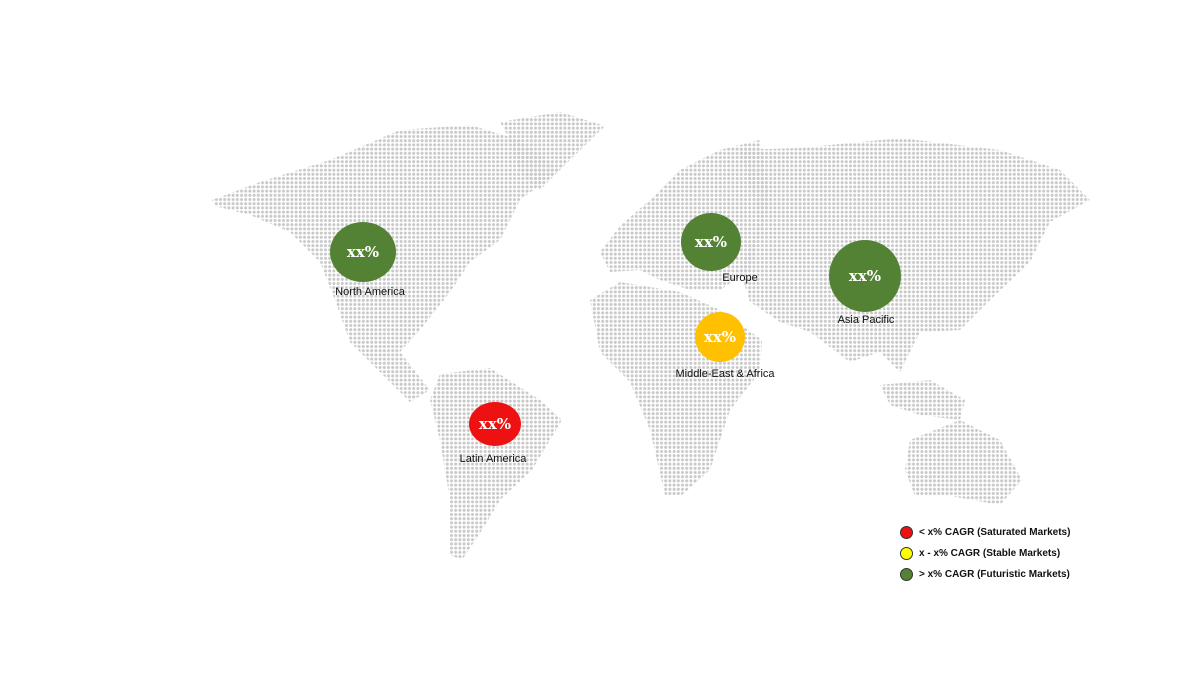 Image resolution: width=1200 pixels, height=675 pixels. What do you see at coordinates (906, 532) in the screenshot?
I see `legend-swatch-red` at bounding box center [906, 532].